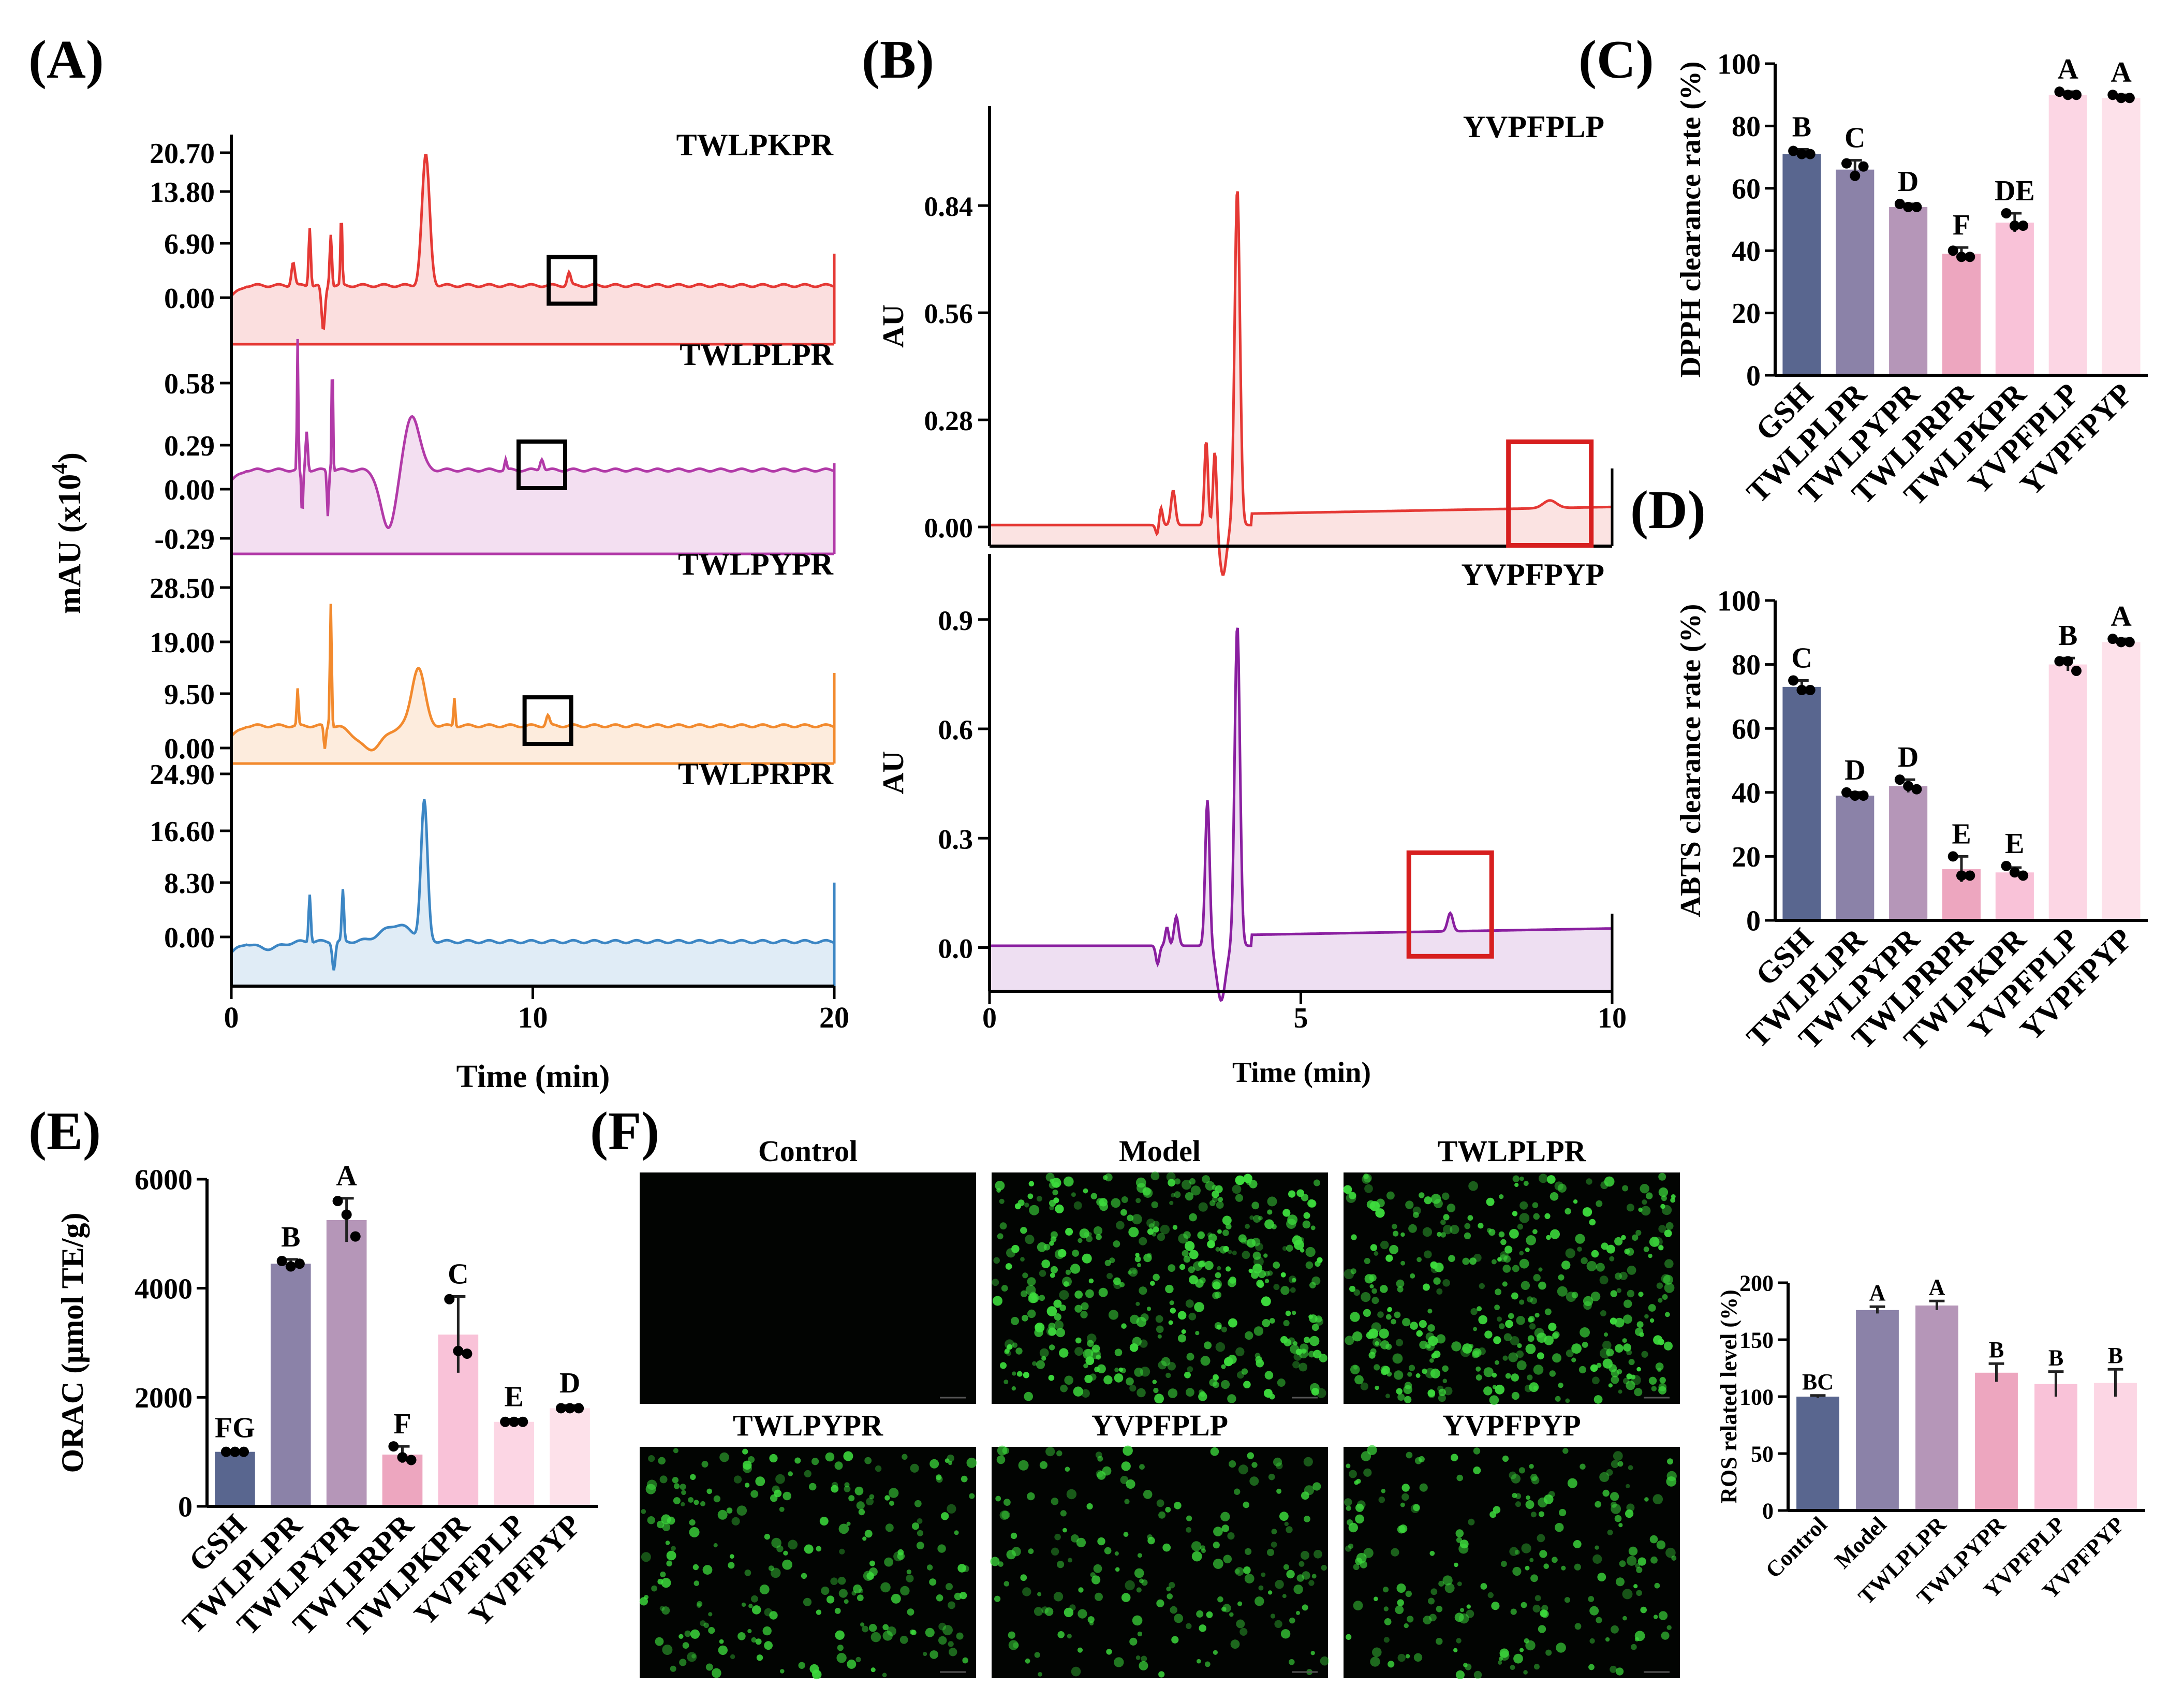  I want to click on panel-c-data-point, so click(2023, 226).